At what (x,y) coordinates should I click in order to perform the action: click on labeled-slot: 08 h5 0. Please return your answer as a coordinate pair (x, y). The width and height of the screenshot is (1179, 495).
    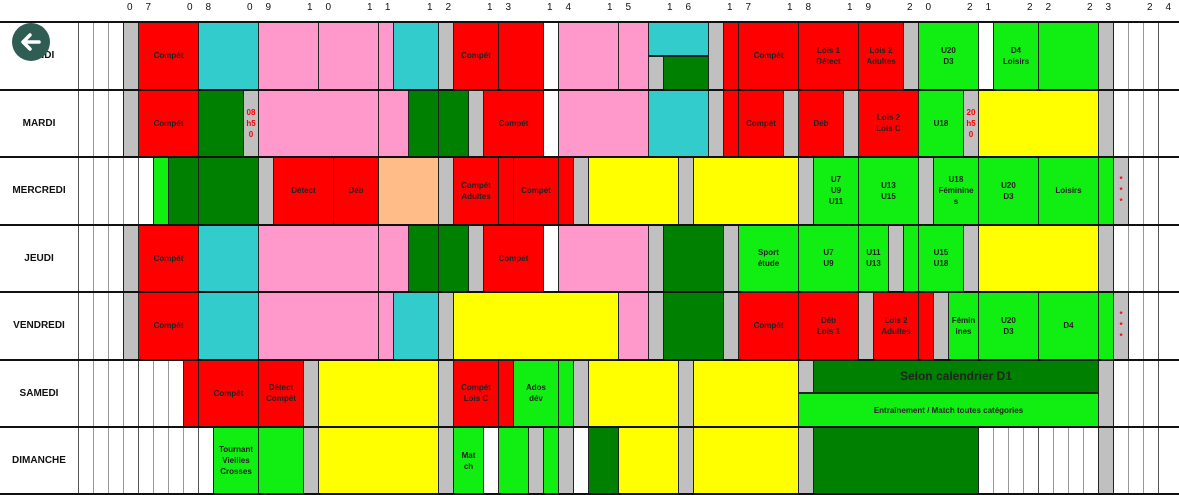
    Looking at the image, I should click on (251, 123).